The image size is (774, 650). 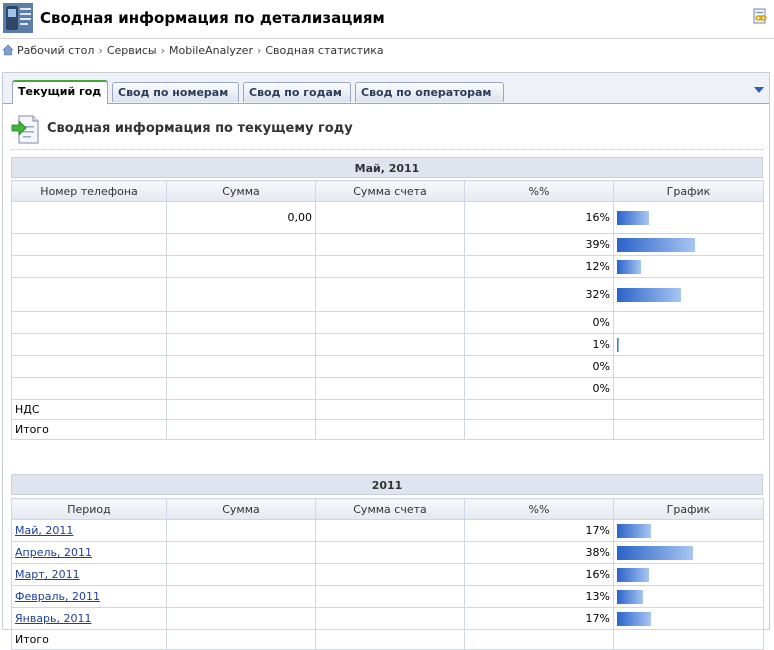 What do you see at coordinates (89, 429) in the screenshot?
I see `phone-cell: Итого` at bounding box center [89, 429].